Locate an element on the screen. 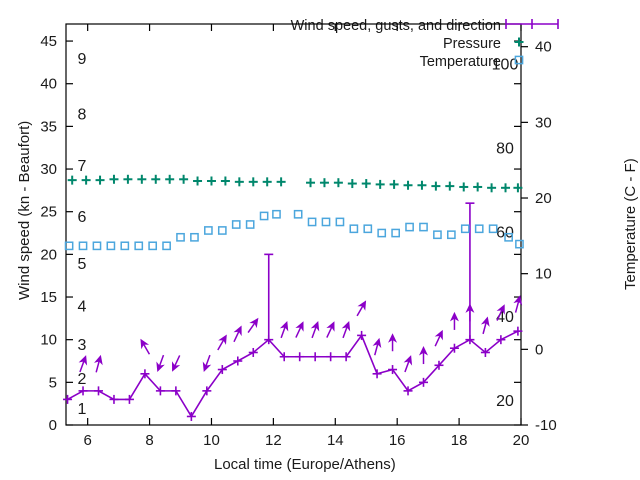 The width and height of the screenshot is (640, 480). legend-item-temperature-label: Temperature is located at coordinates (460, 62).